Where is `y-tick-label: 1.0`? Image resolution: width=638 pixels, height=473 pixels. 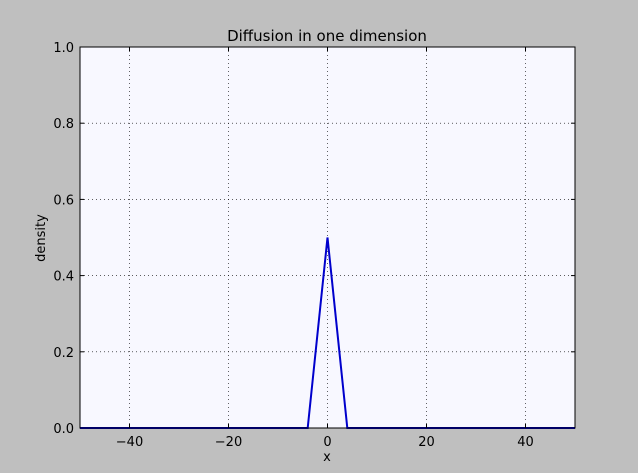 y-tick-label: 1.0 is located at coordinates (63, 48).